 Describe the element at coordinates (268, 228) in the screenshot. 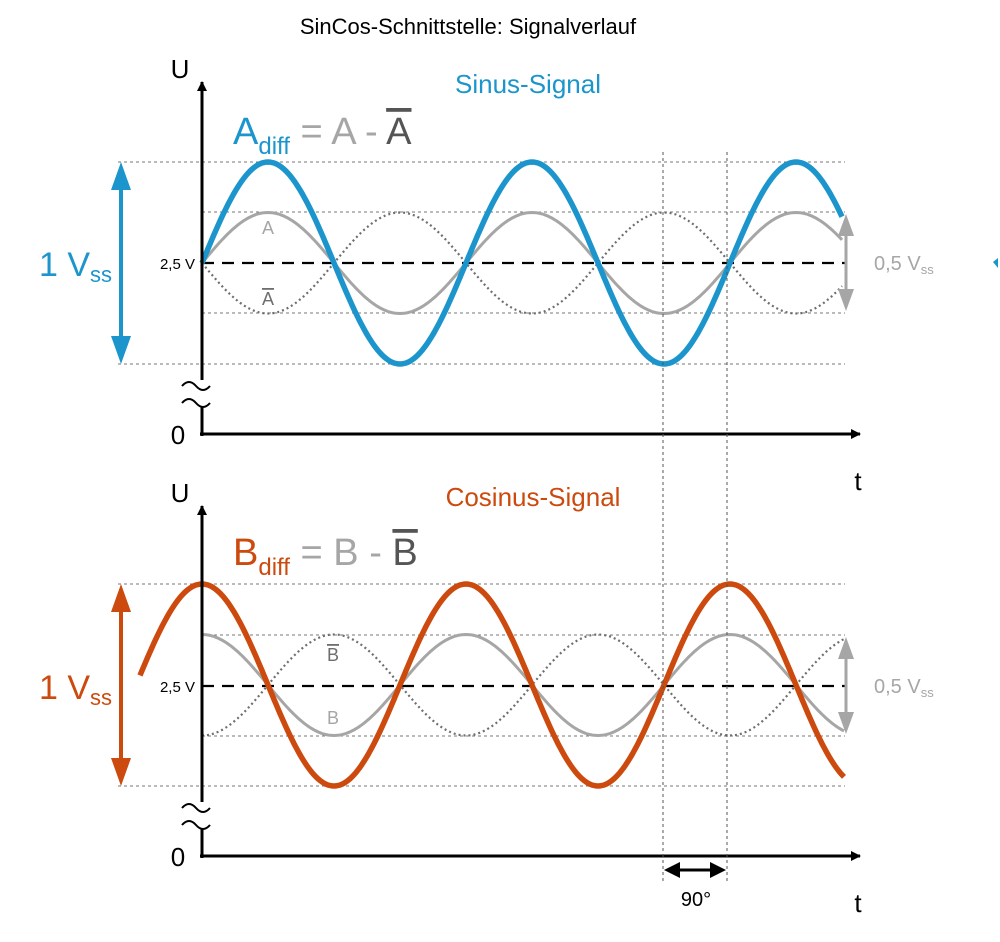

I see `sine-a-curve-label: A` at that location.